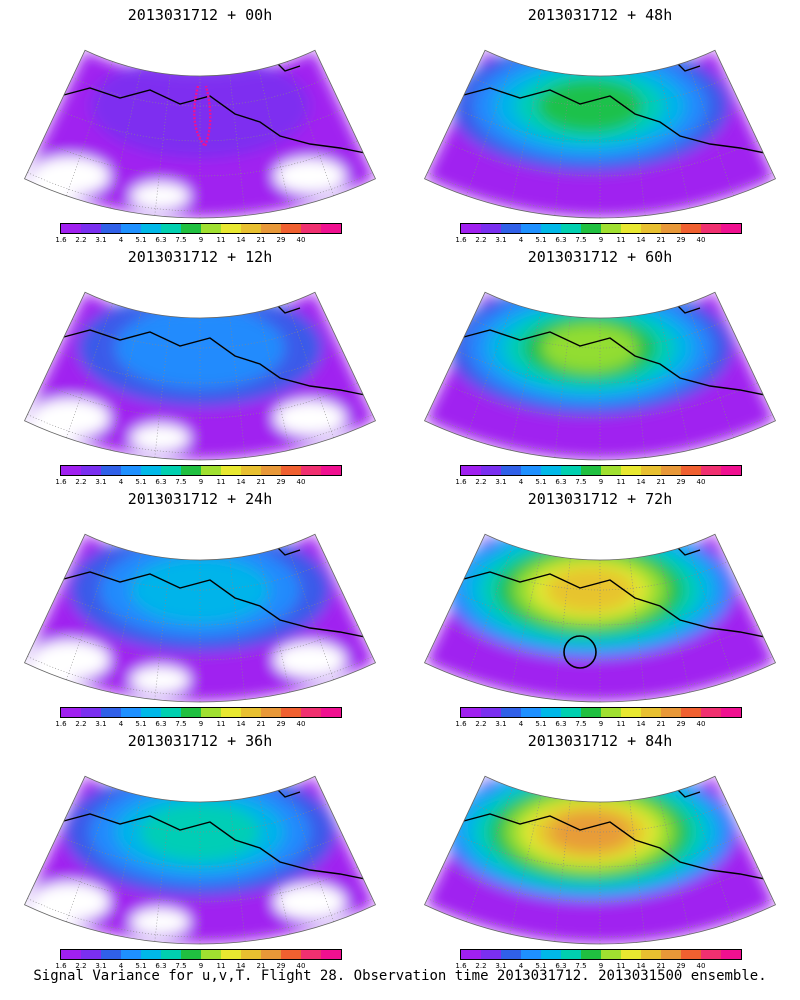  What do you see at coordinates (681, 240) in the screenshot?
I see `colorbar-tick-label: 29` at bounding box center [681, 240].